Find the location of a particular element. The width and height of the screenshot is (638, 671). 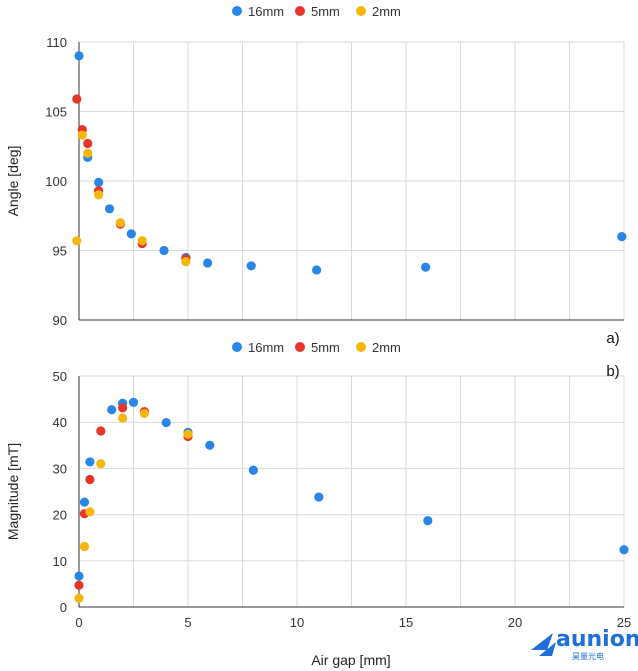

logo-subtext: 昊量光电 is located at coordinates (588, 656).